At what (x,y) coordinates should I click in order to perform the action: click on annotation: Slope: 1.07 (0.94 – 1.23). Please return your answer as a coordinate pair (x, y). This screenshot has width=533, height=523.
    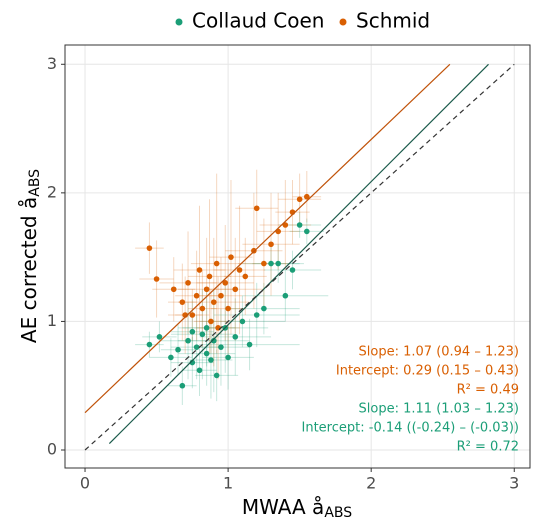
    Looking at the image, I should click on (439, 352).